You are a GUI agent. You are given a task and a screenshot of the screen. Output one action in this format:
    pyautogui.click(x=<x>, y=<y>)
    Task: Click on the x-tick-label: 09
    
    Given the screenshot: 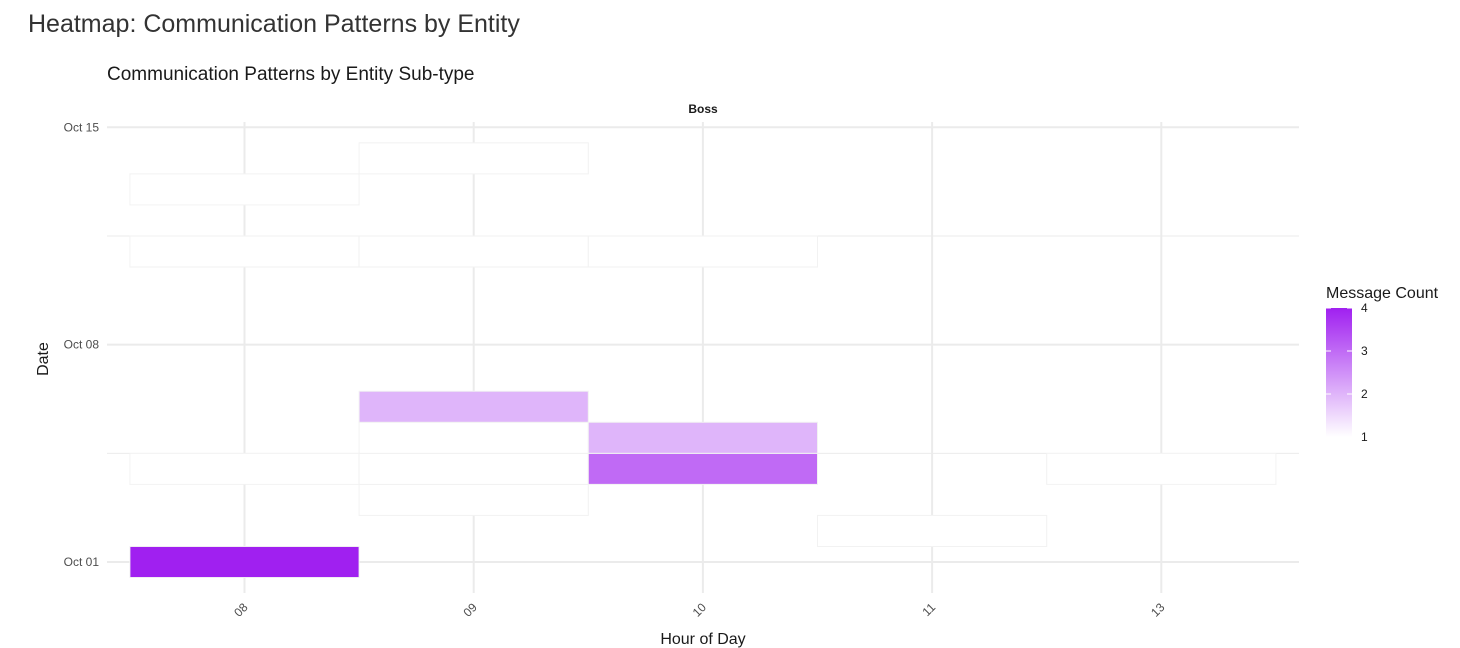 What is the action you would take?
    pyautogui.click(x=470, y=610)
    